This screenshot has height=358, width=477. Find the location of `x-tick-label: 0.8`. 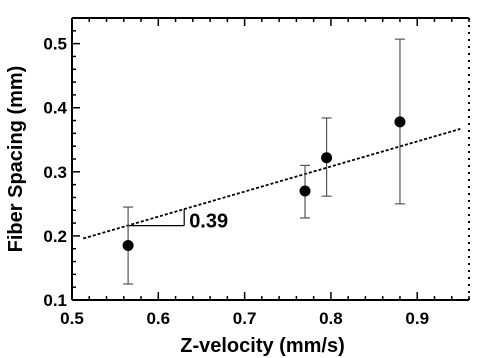

x-tick-label: 0.8 is located at coordinates (331, 318).